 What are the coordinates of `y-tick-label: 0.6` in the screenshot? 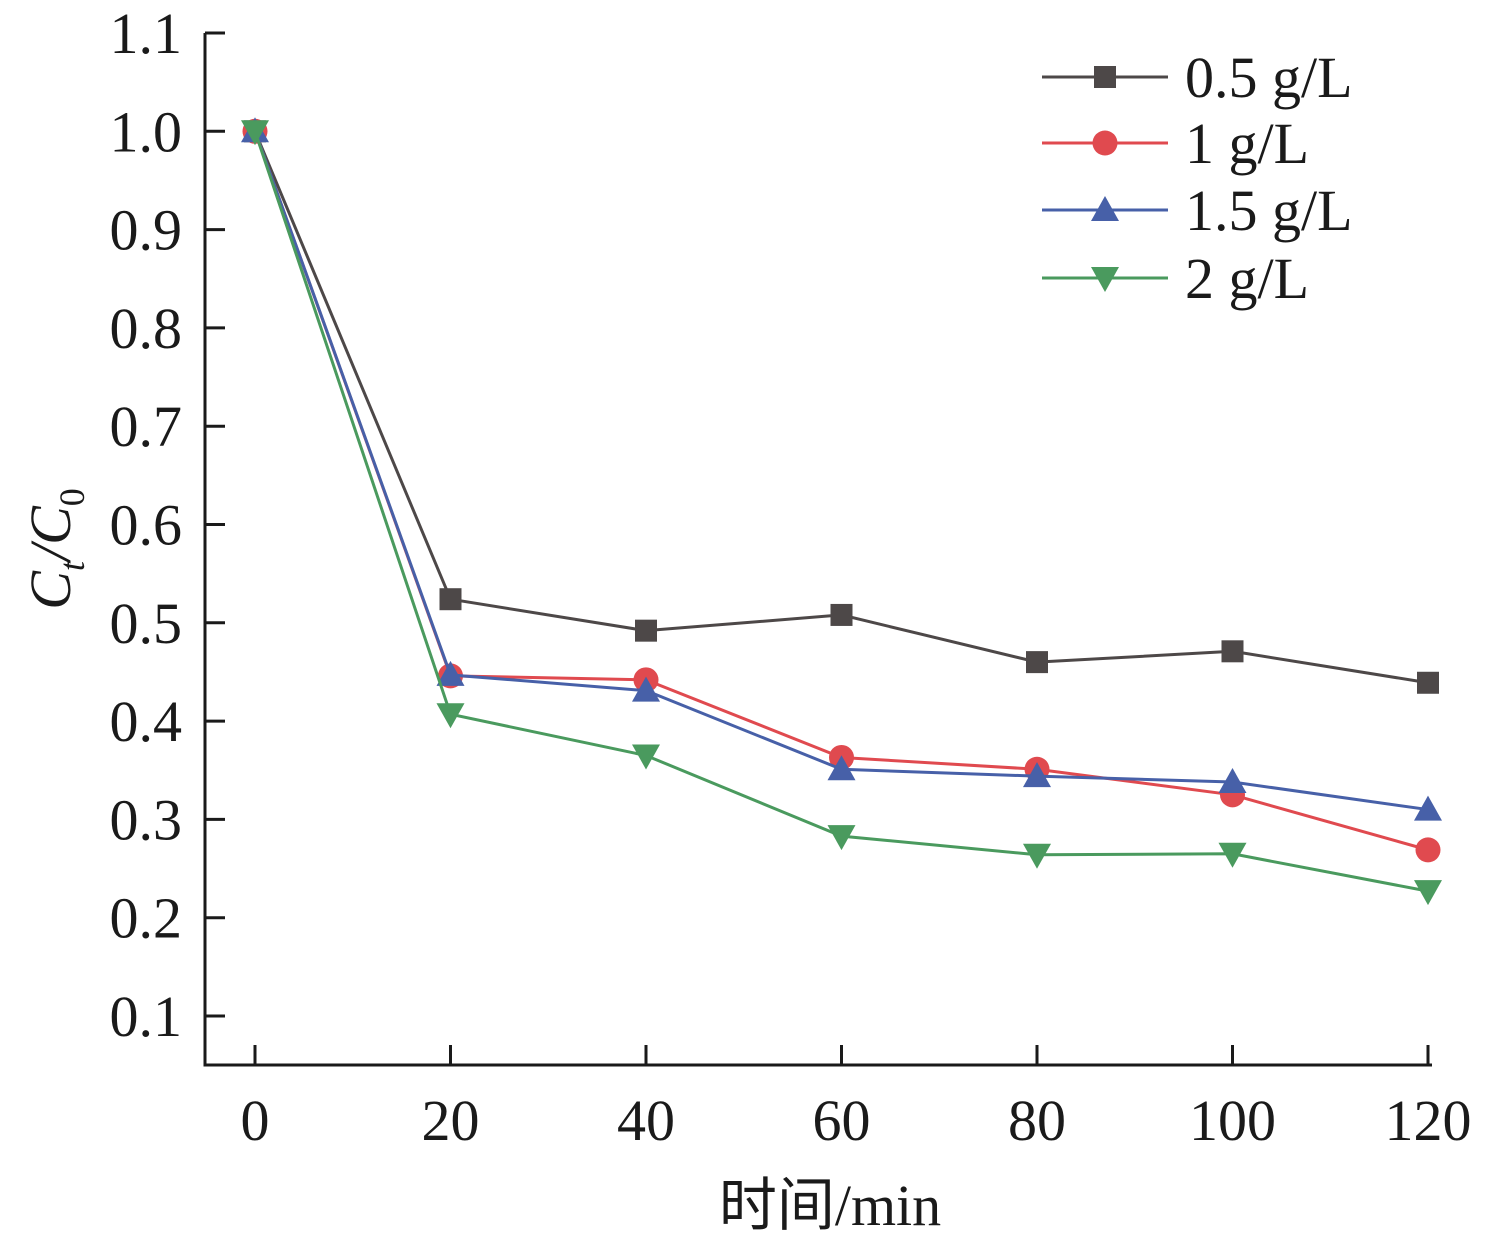 It's located at (146, 525).